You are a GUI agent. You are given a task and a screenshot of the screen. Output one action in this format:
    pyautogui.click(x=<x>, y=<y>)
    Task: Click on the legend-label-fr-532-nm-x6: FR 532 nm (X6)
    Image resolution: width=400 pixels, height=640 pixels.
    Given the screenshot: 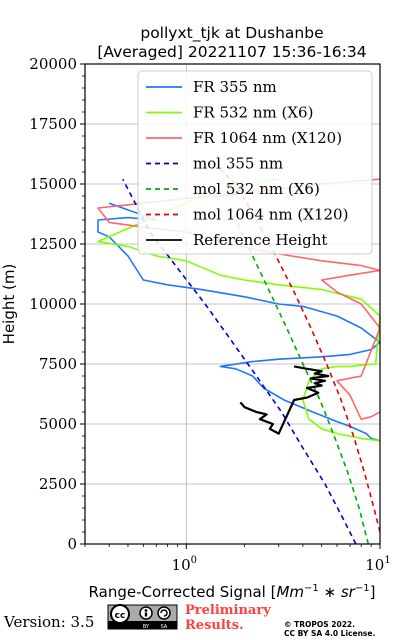 What is the action you would take?
    pyautogui.click(x=253, y=113)
    